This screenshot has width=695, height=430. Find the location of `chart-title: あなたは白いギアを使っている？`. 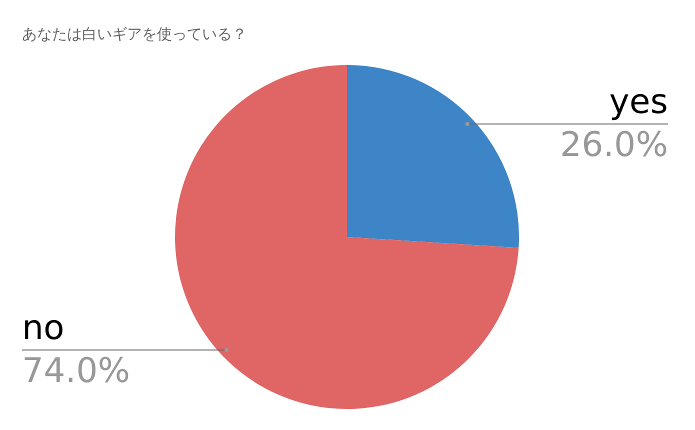

chart-title: あなたは白いギアを使っている？ is located at coordinates (134, 34).